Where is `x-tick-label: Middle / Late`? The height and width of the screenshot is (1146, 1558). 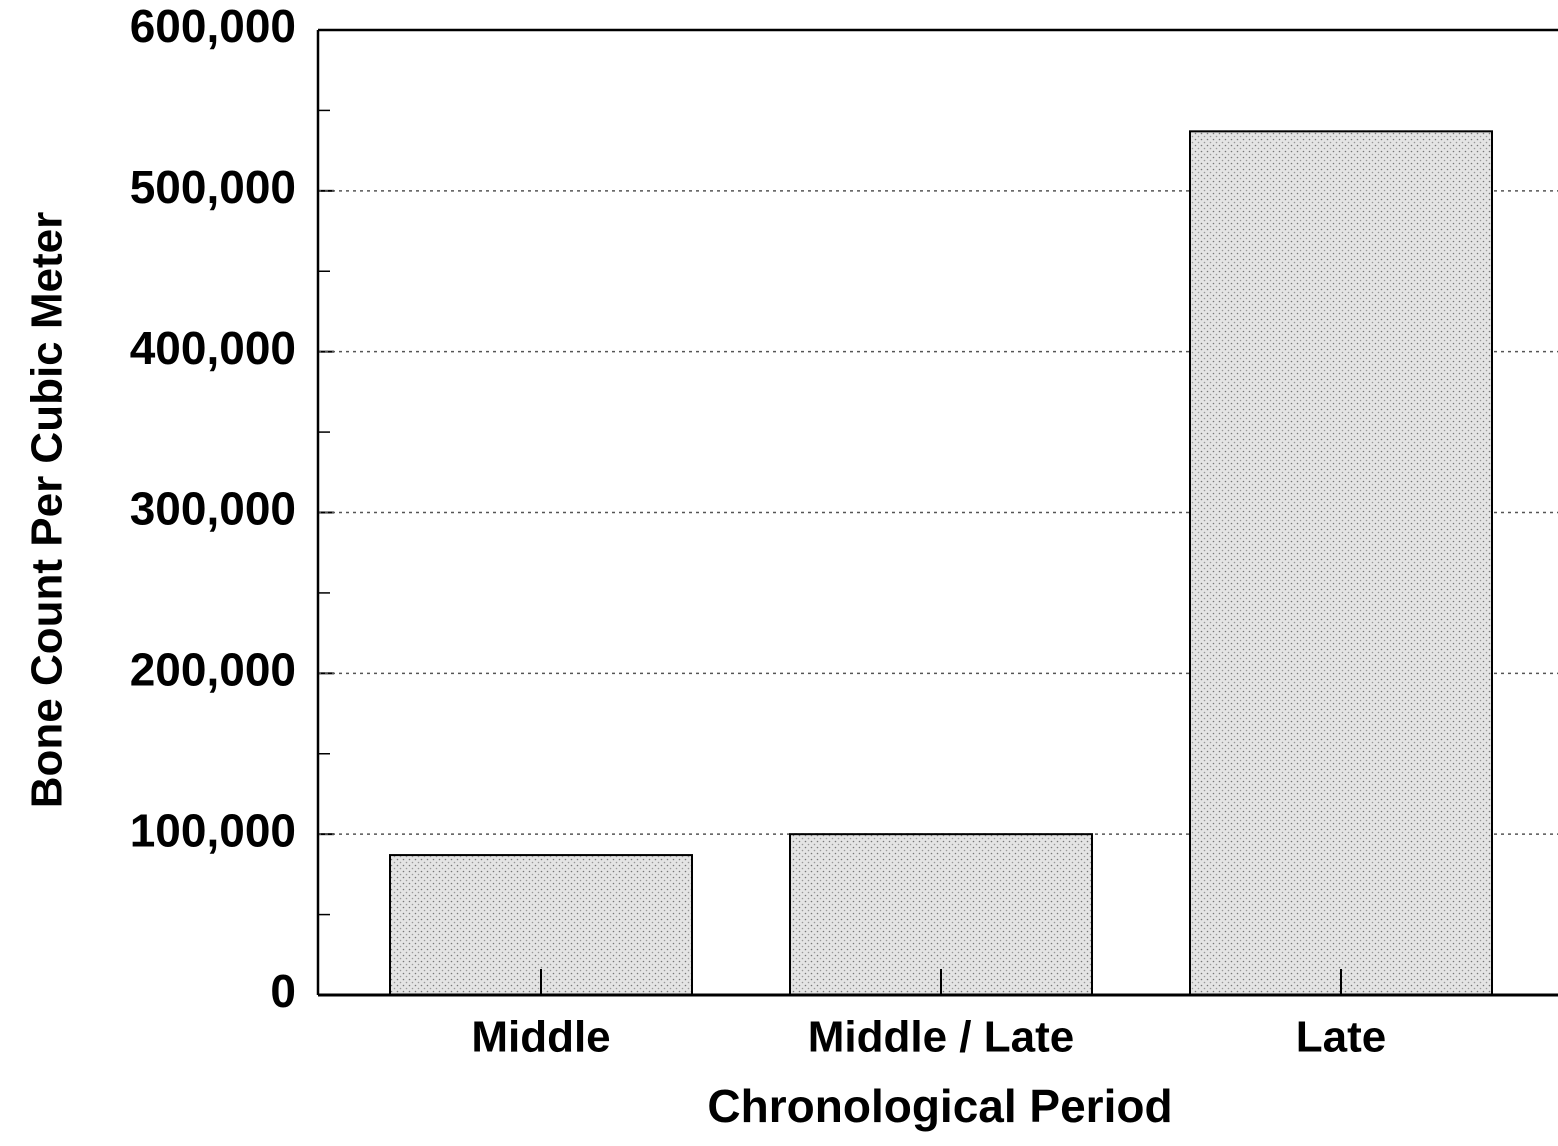
x-tick-label: Middle / Late is located at coordinates (941, 1037).